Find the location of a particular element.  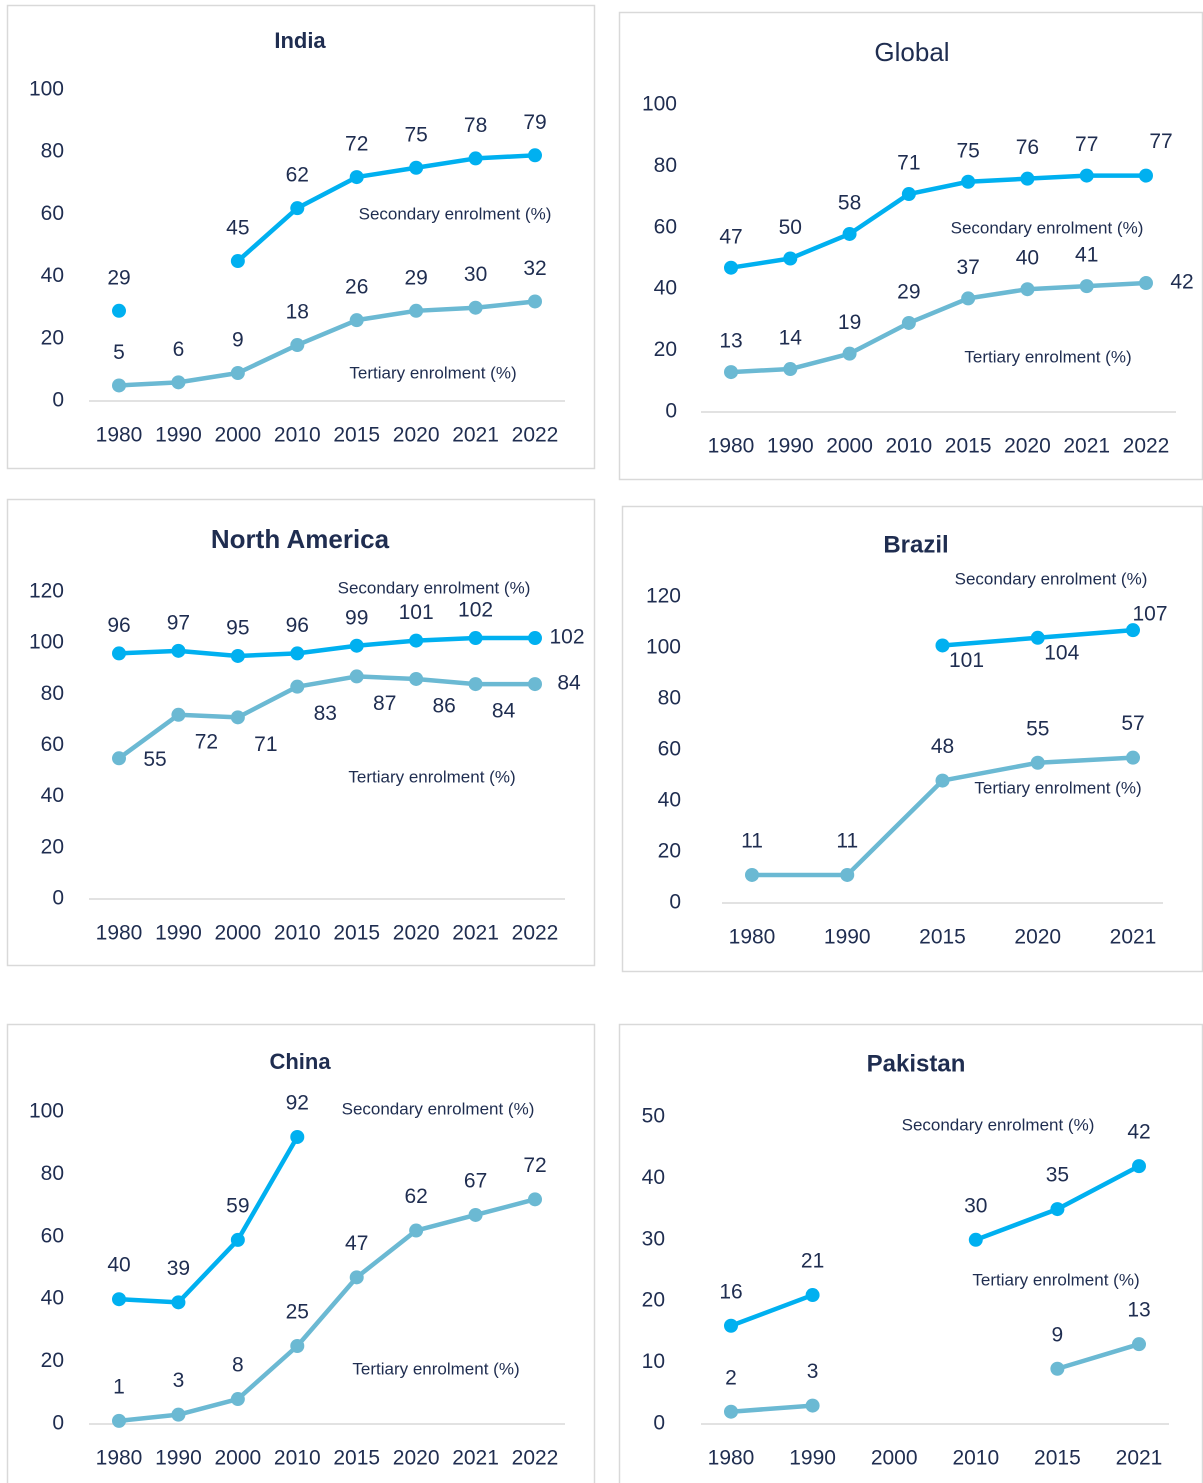

data-label: 8 is located at coordinates (238, 1365).